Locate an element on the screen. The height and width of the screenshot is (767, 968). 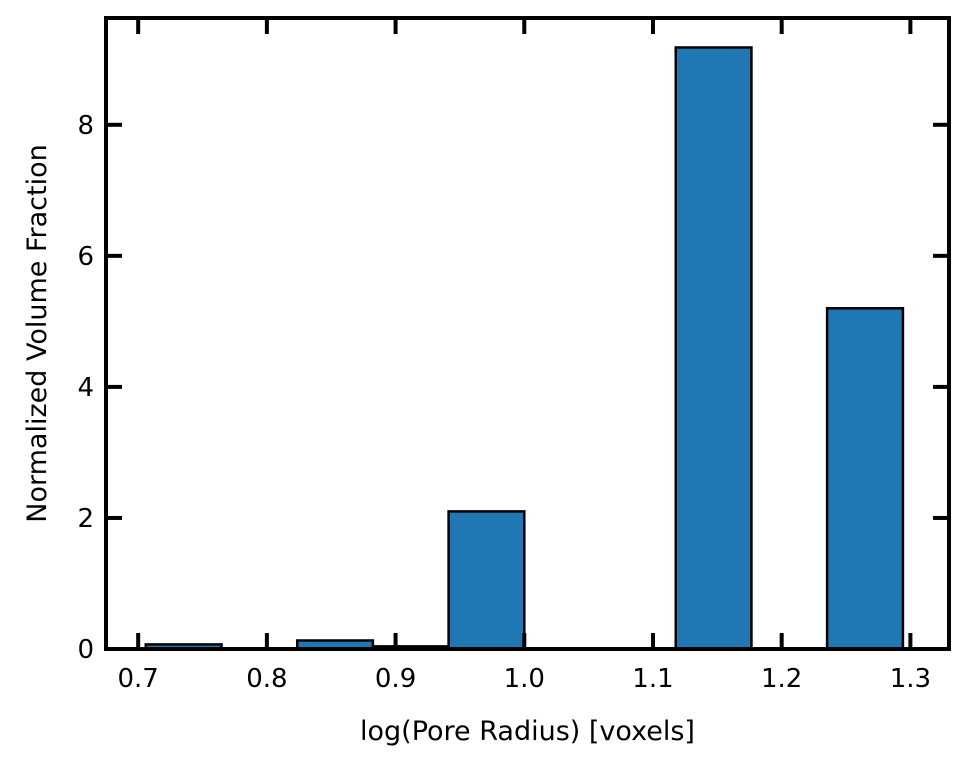
x-tick-label-1: 0.8 is located at coordinates (266, 679).